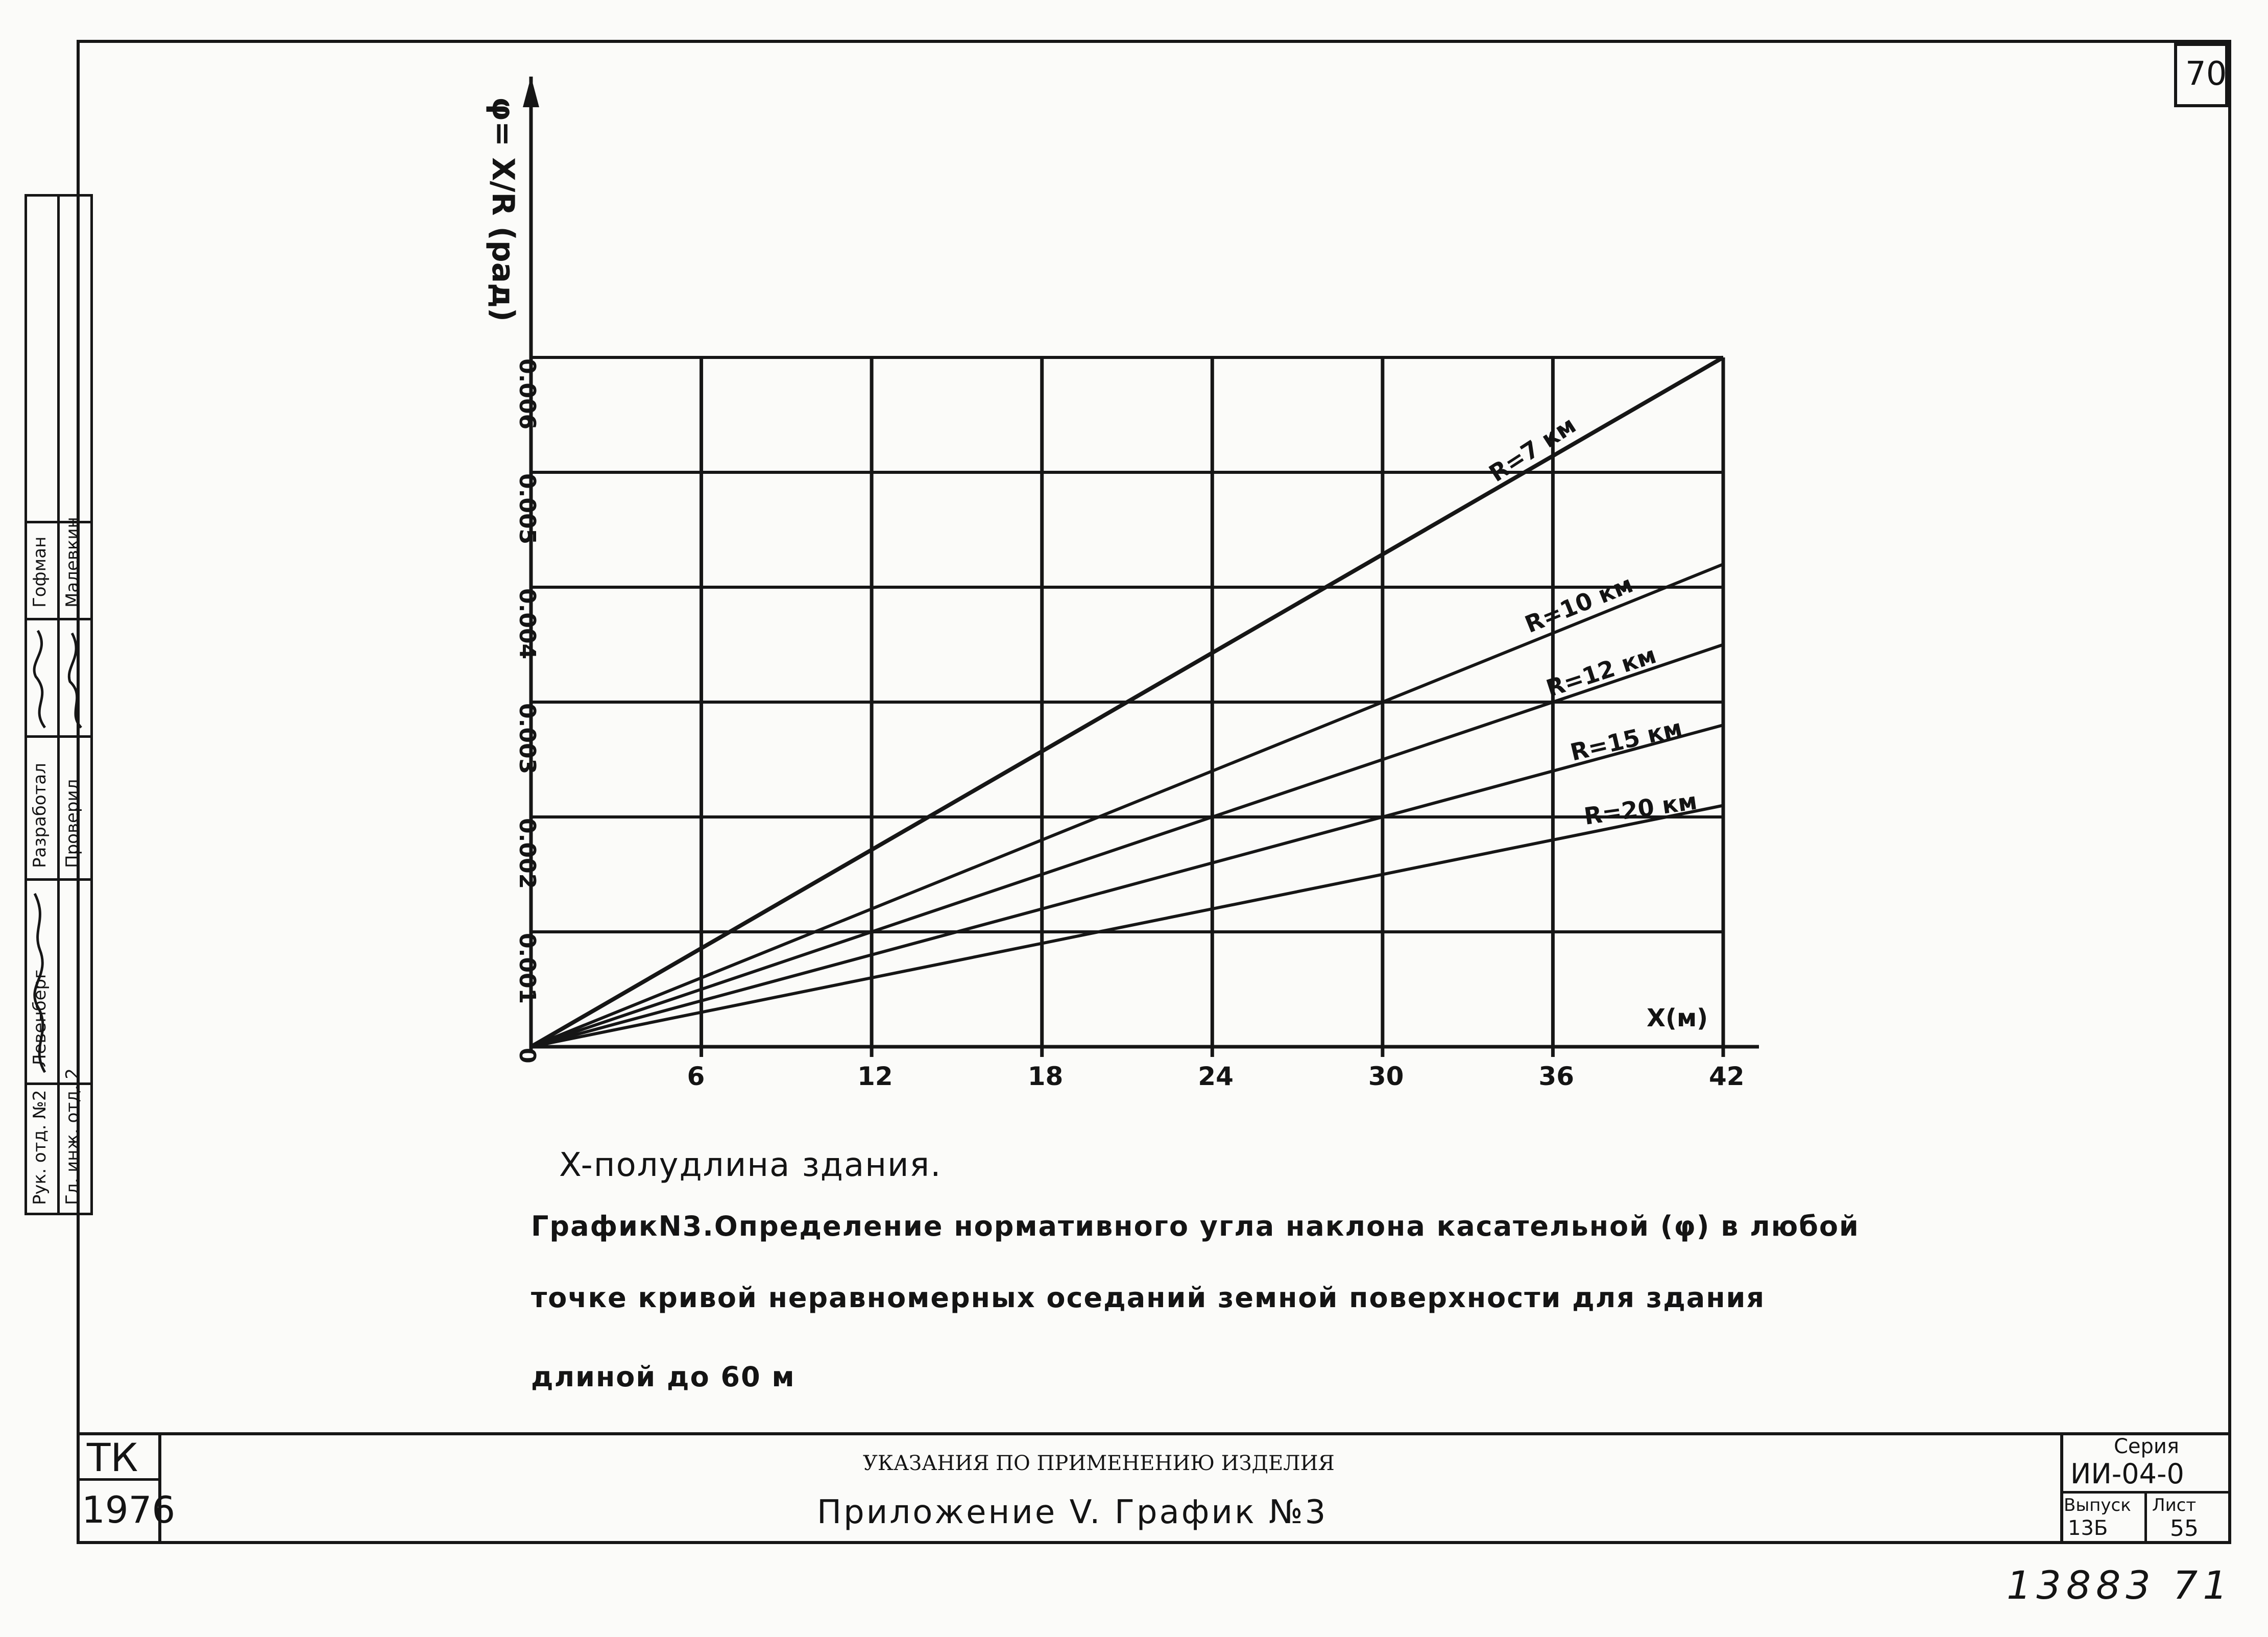 The height and width of the screenshot is (1637, 2268). I want to click on corner-number: 13883 71, so click(2120, 1585).